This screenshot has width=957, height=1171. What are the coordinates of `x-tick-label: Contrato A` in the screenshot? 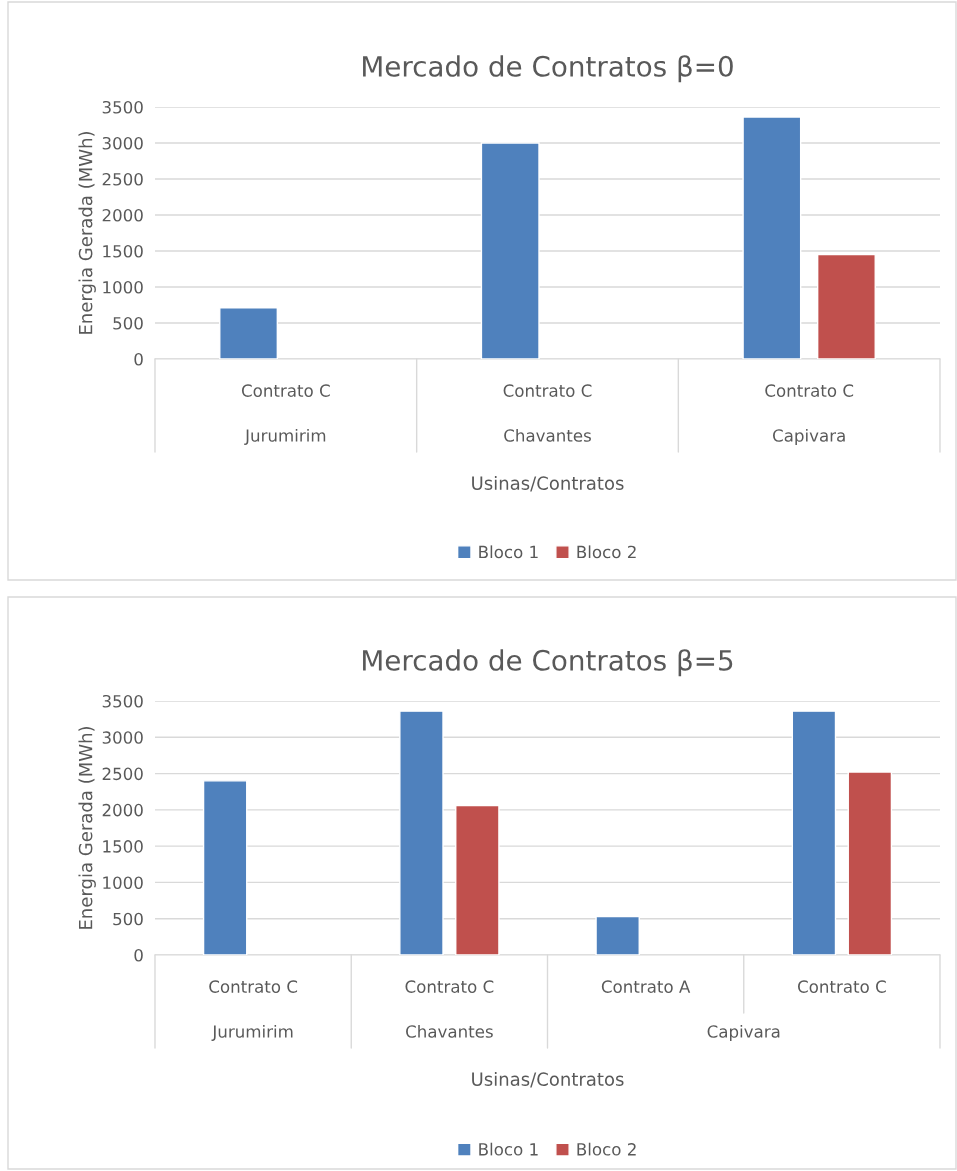 It's located at (646, 986).